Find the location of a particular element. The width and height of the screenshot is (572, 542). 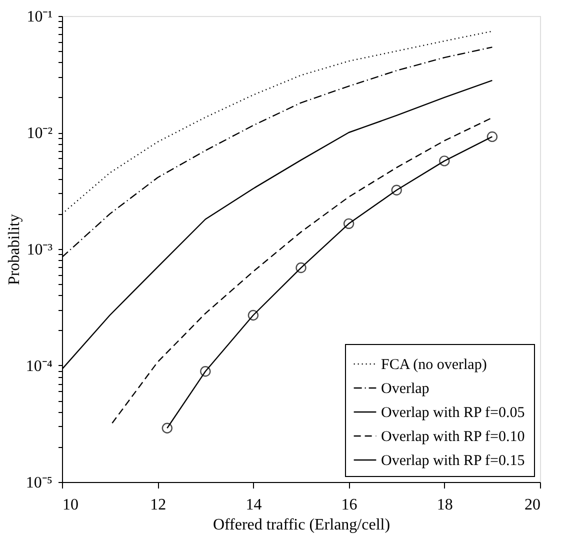

x-tick-label: 14 is located at coordinates (254, 505).